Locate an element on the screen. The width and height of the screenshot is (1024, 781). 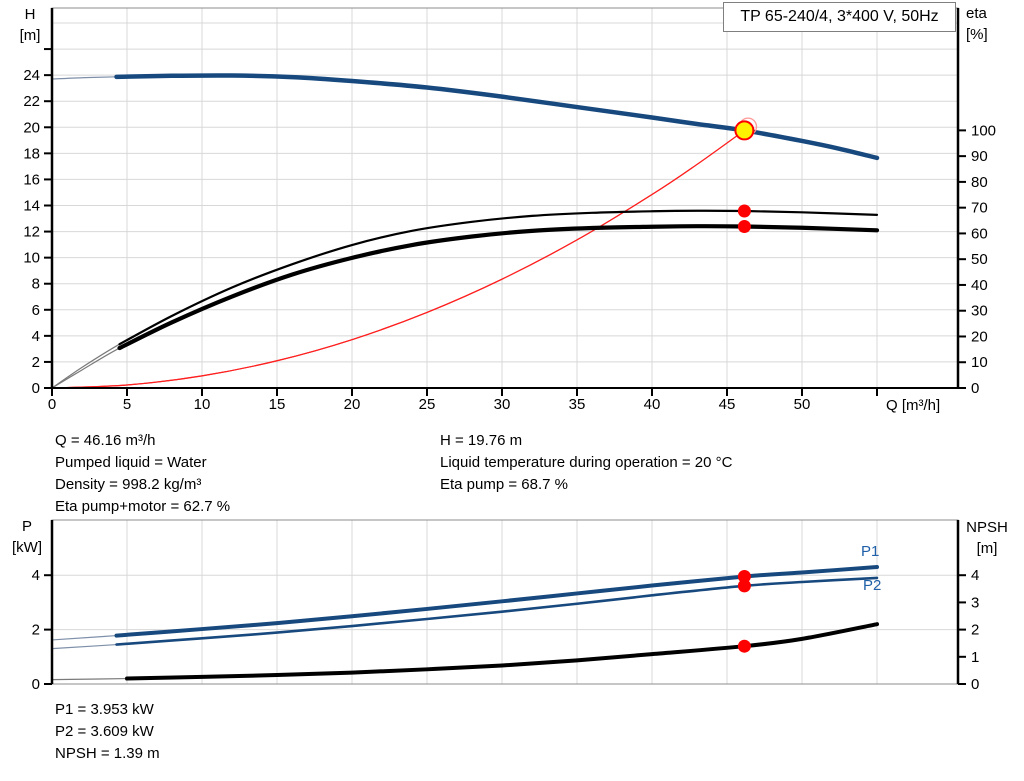
head-axis-label-symbol: H is located at coordinates (30, 14).